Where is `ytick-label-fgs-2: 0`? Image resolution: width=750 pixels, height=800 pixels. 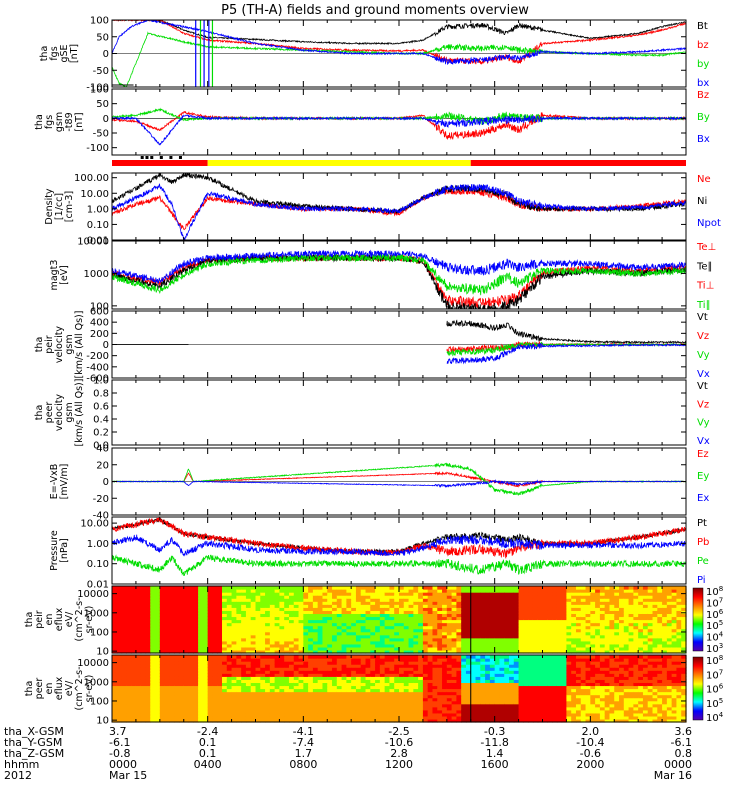
ytick-label-fgs-2: 0 is located at coordinates (106, 54).